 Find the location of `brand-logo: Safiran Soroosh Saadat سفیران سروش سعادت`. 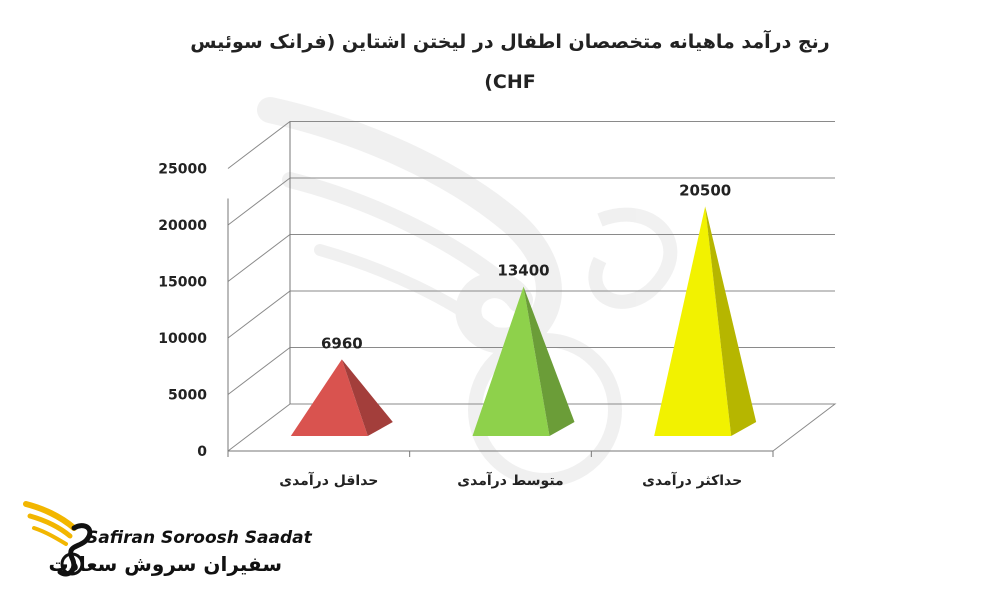

brand-logo: Safiran Soroosh Saadat سفیران سروش سعادت is located at coordinates (167, 539).